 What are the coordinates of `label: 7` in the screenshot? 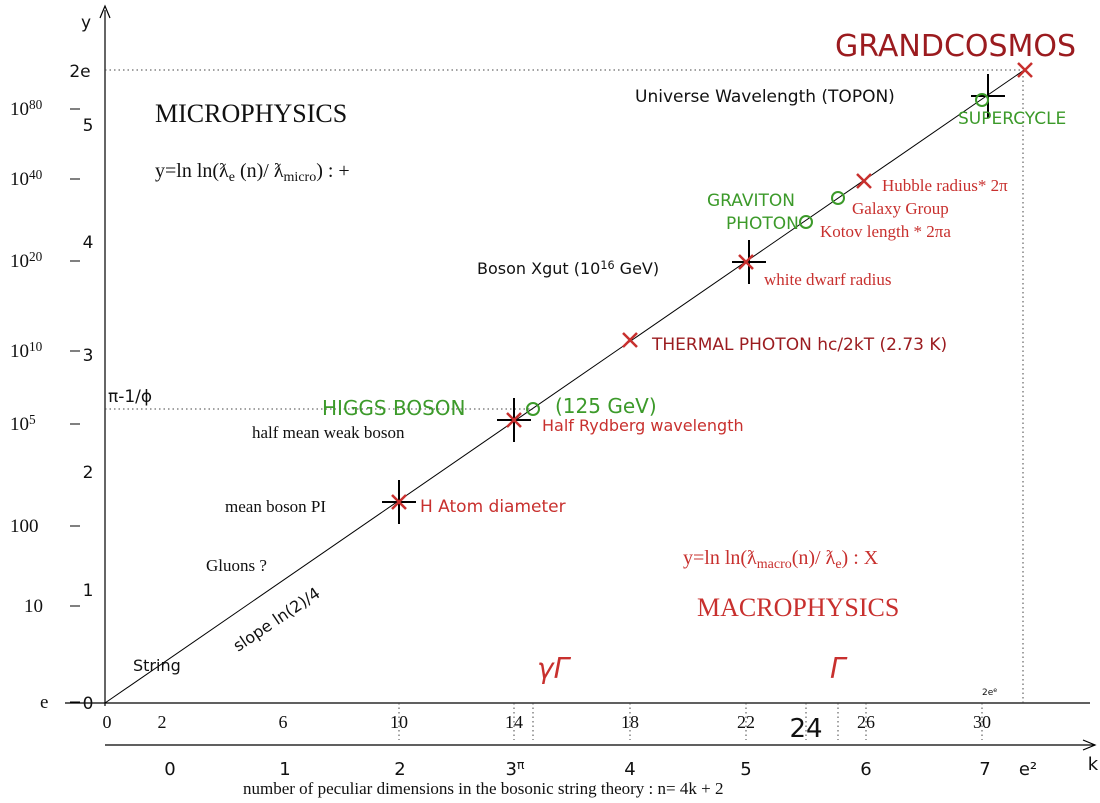 It's located at (984, 769).